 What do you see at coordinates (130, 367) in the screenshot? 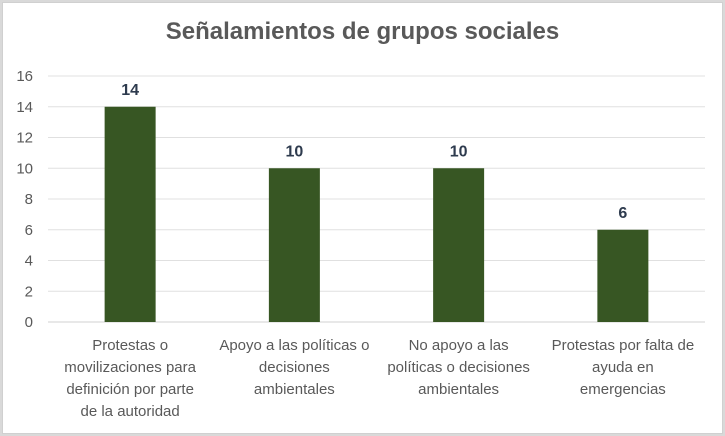
I see `x-category-label-line: movilizaciones para` at bounding box center [130, 367].